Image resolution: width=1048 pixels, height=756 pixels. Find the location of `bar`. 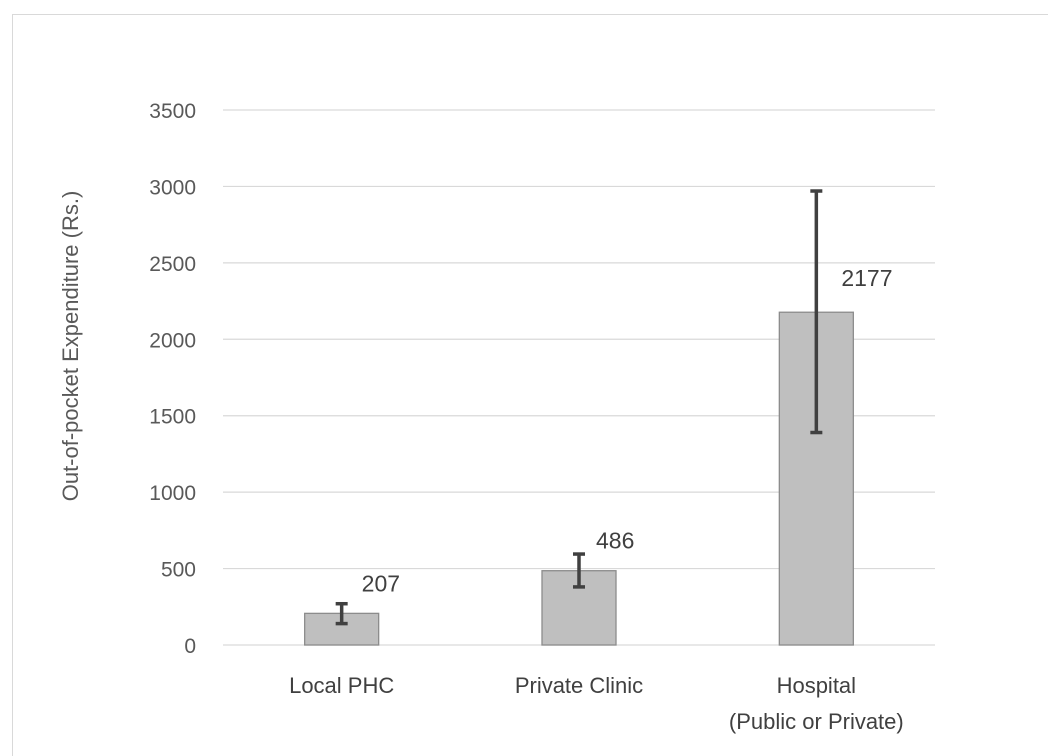

bar is located at coordinates (579, 608).